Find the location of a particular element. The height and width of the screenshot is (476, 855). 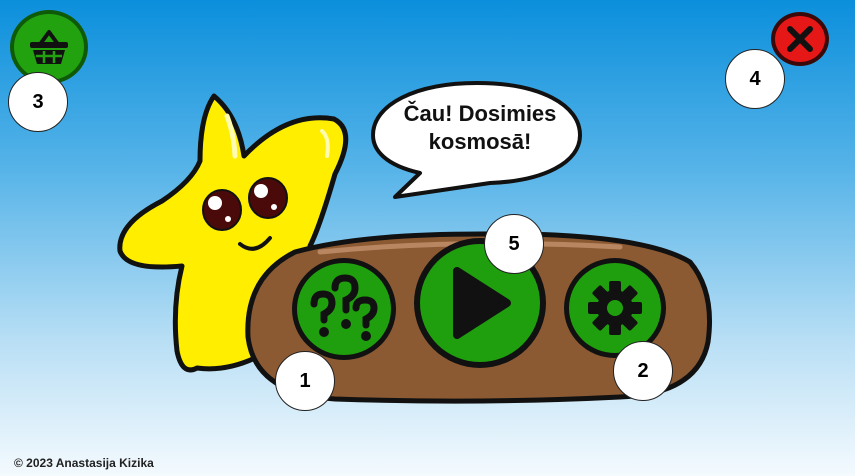

play-icon is located at coordinates (482, 303).